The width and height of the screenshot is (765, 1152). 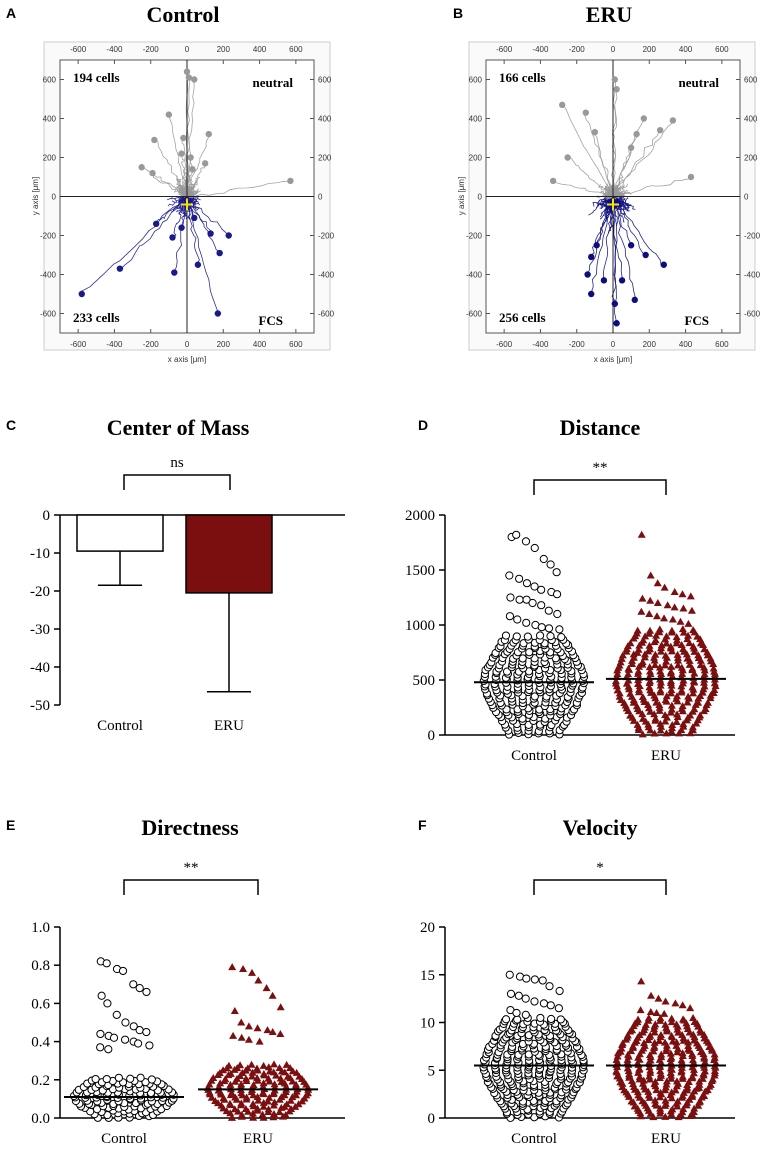 I want to click on scatter-plot-f: 0 5 10 15 20 Control ERU *, so click(x=577, y=1003).